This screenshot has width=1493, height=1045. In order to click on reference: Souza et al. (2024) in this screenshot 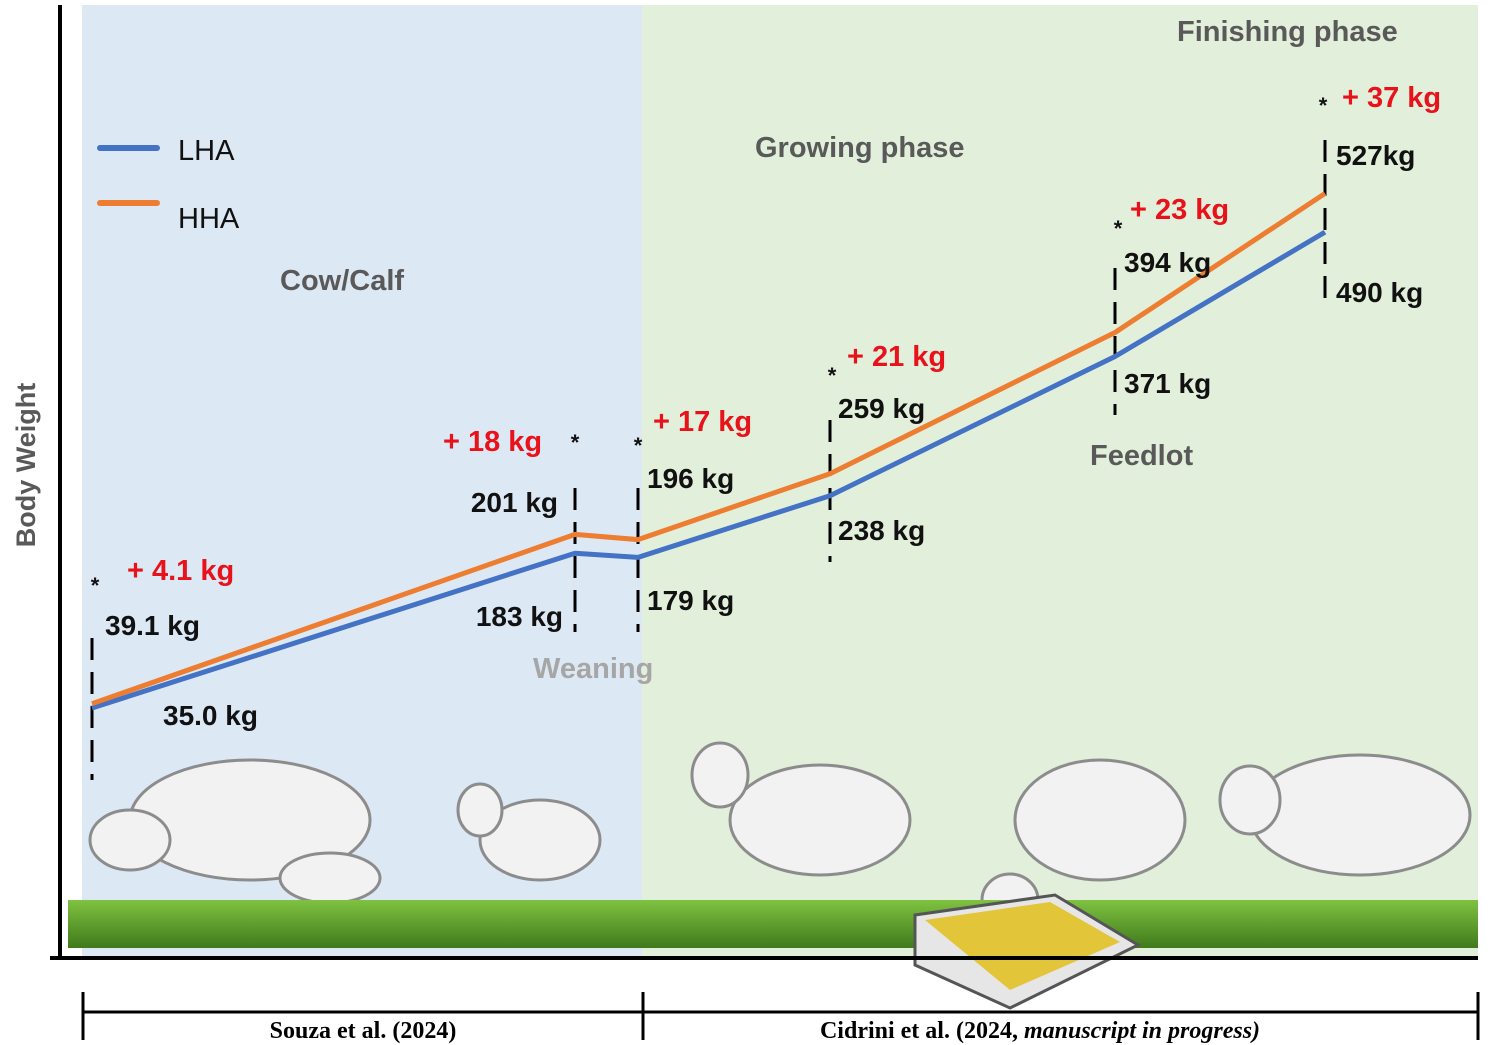, I will do `click(363, 1031)`.